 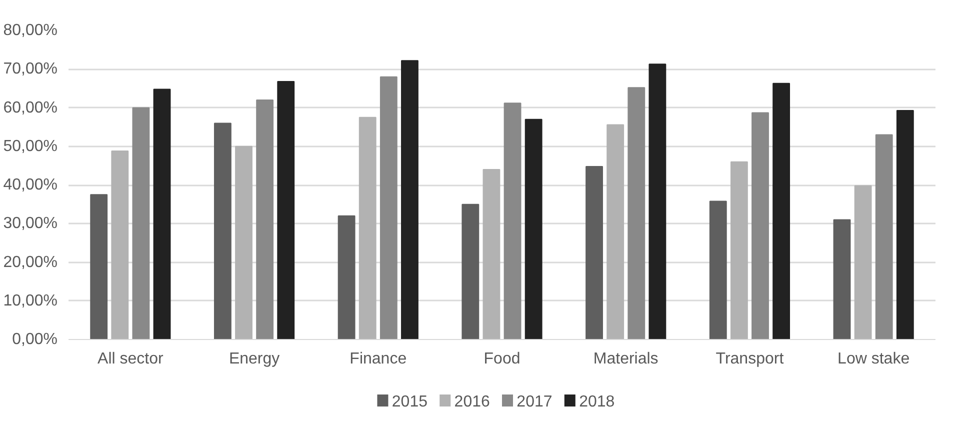 What do you see at coordinates (35, 339) in the screenshot?
I see `y-tick-label: 0,00%` at bounding box center [35, 339].